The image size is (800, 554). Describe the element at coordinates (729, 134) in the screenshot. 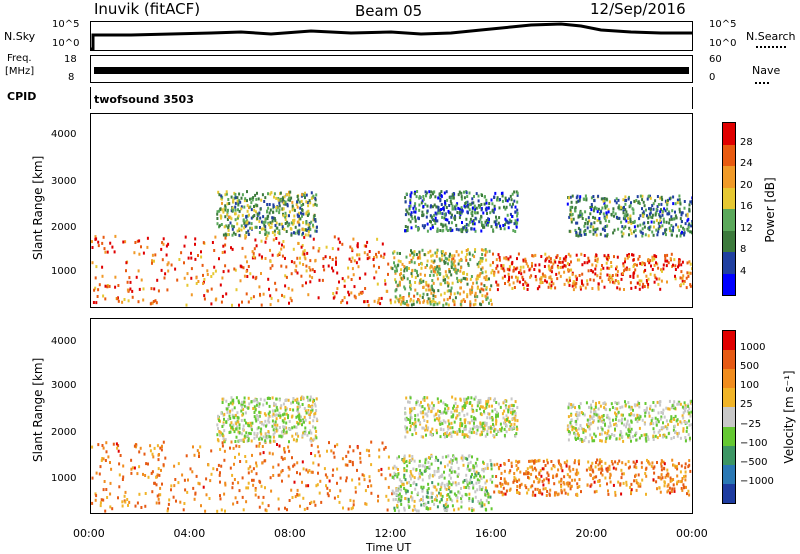

I see `power-colorbar-segment` at that location.